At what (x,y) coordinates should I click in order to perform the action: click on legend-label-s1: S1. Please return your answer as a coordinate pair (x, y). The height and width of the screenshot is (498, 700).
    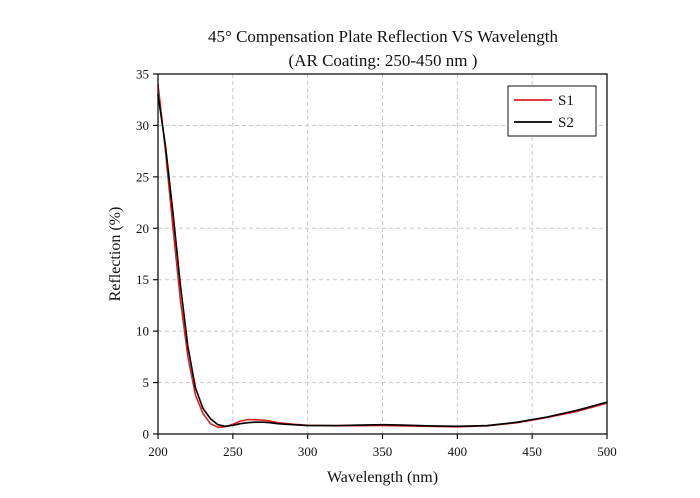
    Looking at the image, I should click on (566, 101).